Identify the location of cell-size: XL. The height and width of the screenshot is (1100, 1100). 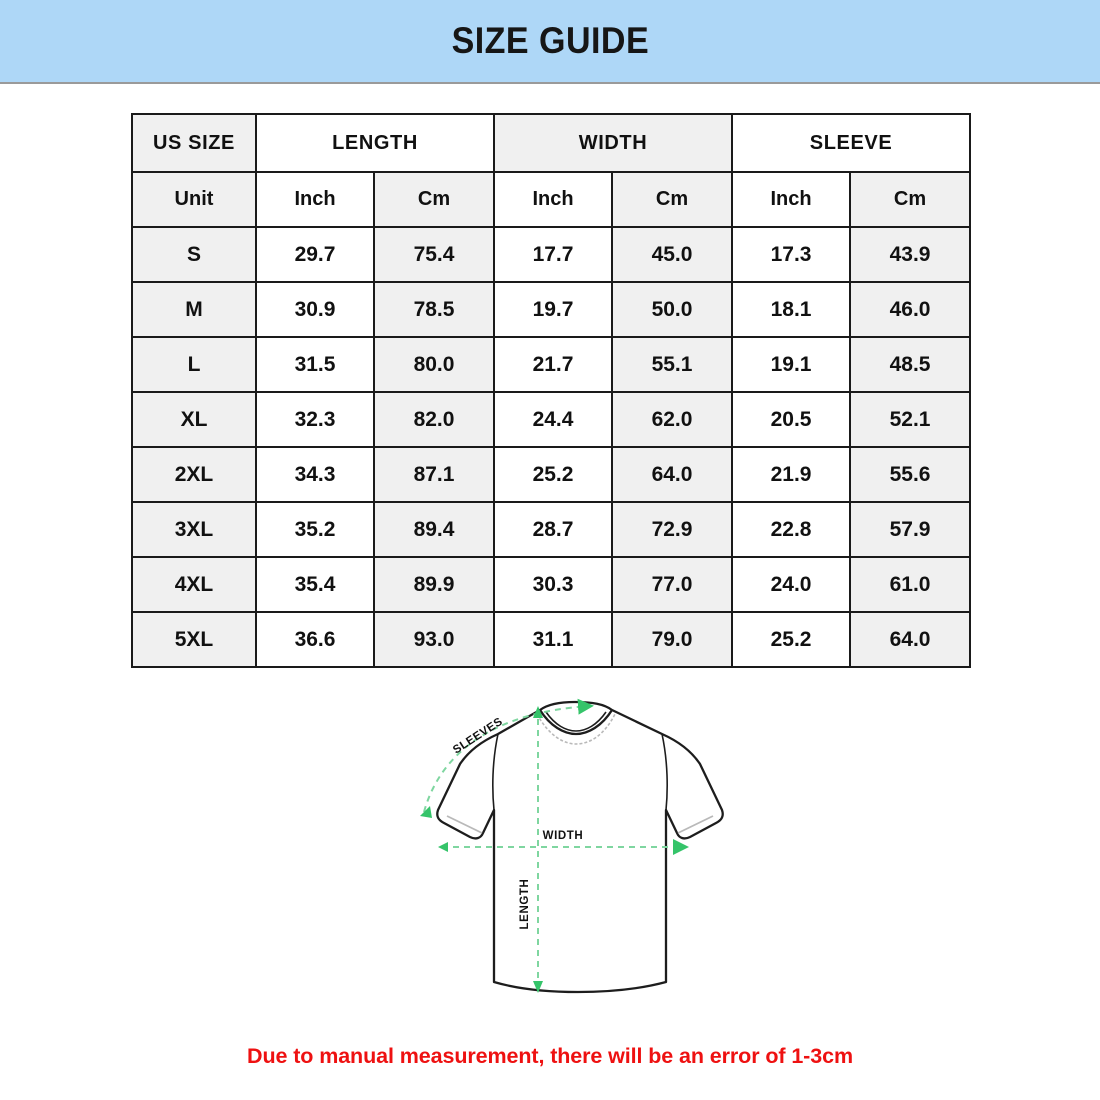
(194, 419).